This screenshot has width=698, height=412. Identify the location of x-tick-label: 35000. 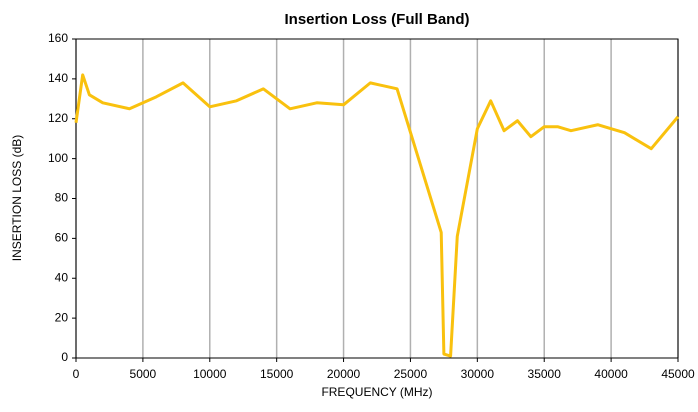
(545, 374).